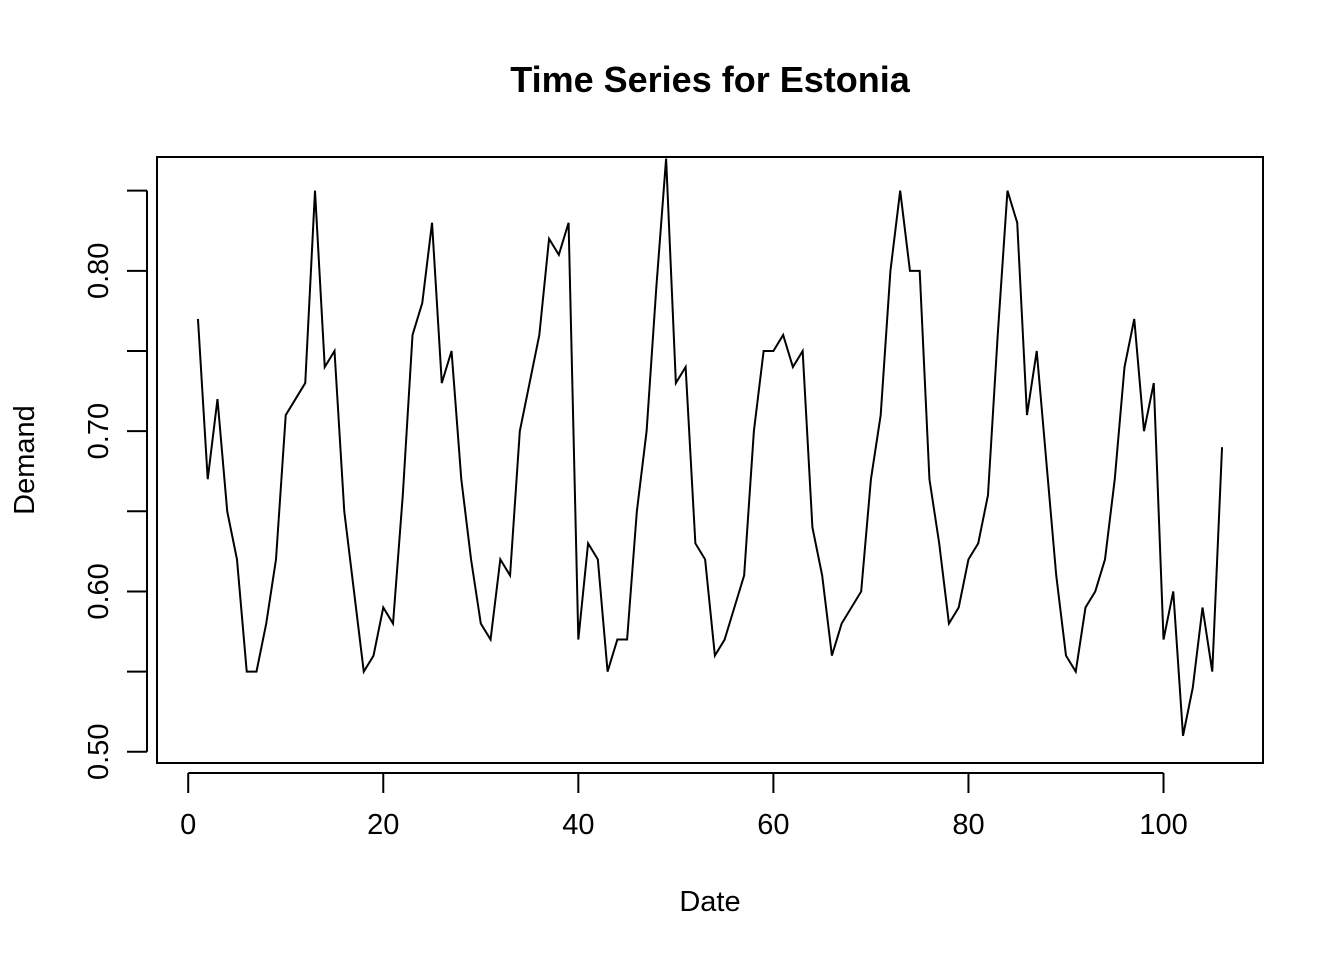 This screenshot has width=1344, height=960. What do you see at coordinates (709, 902) in the screenshot?
I see `x-axis-label: Date` at bounding box center [709, 902].